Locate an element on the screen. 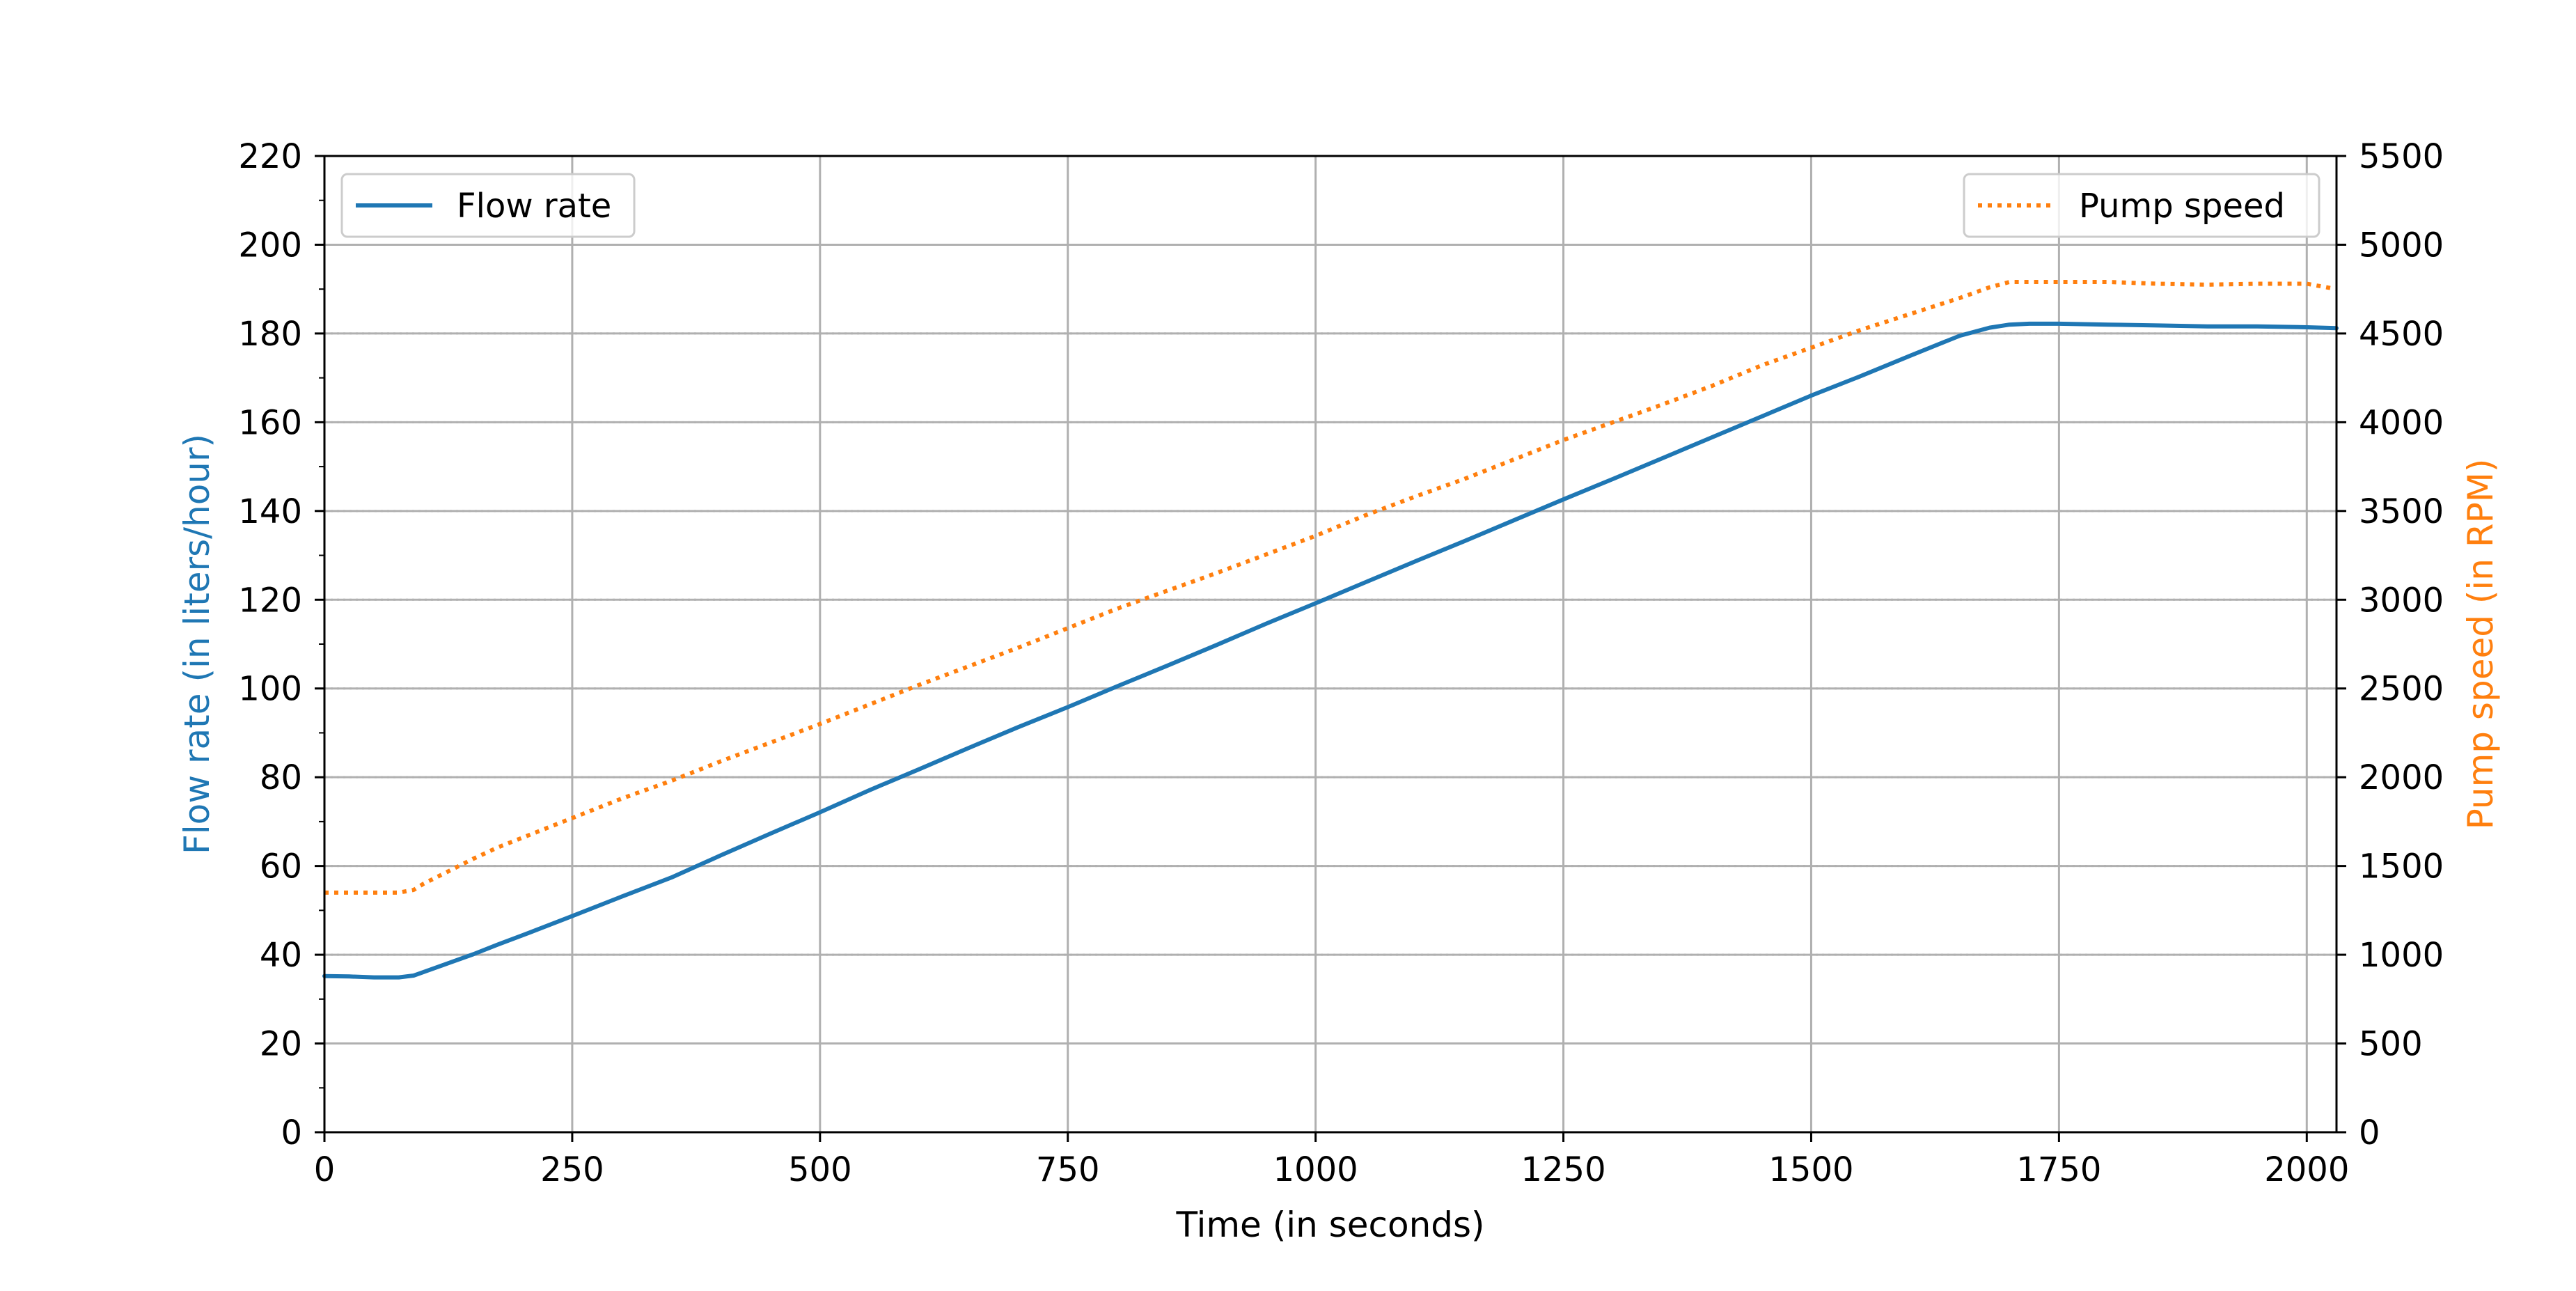 The height and width of the screenshot is (1291, 2576). x-tick-label-6: 1500 is located at coordinates (1810, 1169).